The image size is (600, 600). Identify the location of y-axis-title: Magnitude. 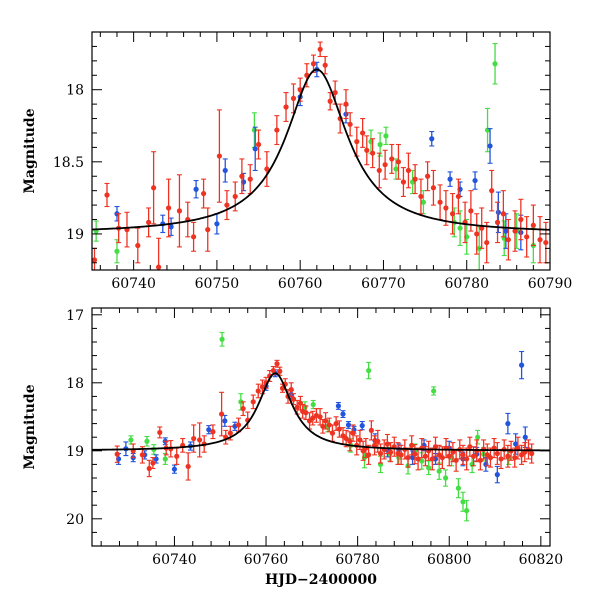
(30, 426).